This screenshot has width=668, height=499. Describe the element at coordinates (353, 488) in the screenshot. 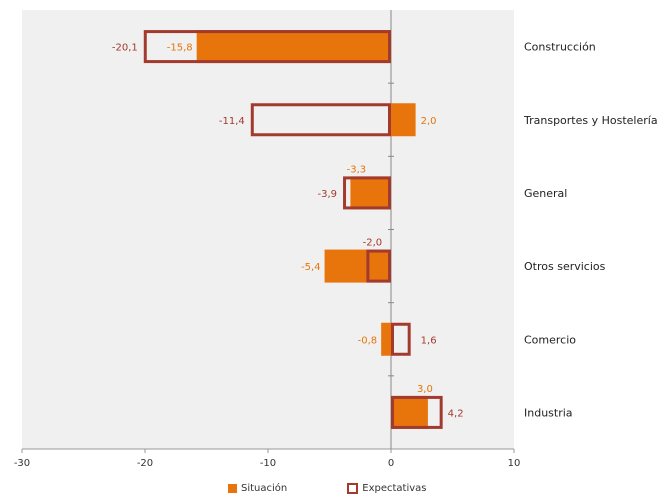

I see `legend-swatch-expectativas` at that location.